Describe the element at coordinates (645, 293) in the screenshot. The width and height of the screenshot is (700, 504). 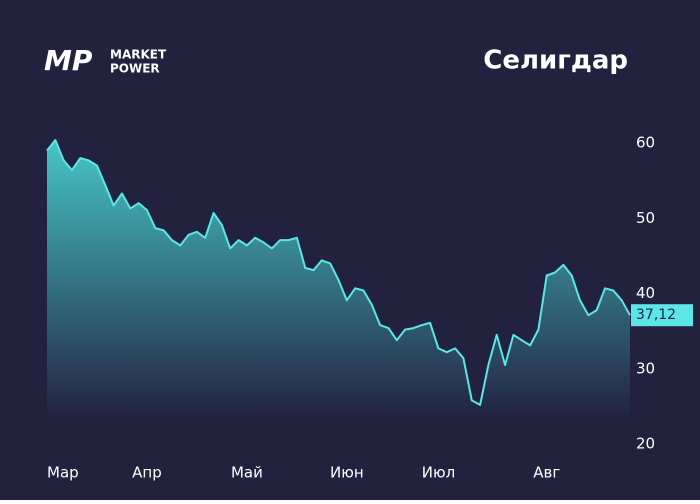
I see `y-tick-label: 40` at that location.